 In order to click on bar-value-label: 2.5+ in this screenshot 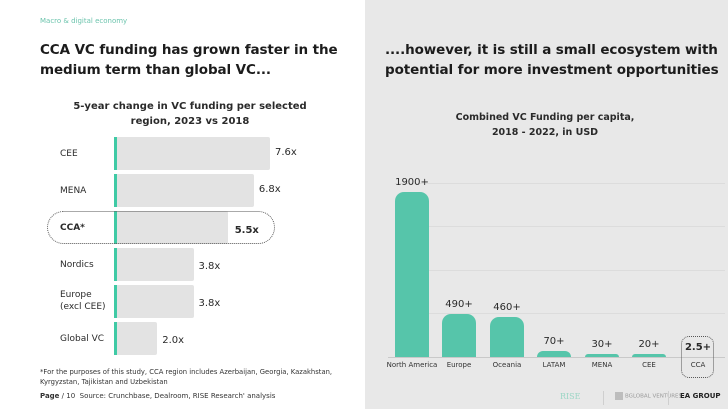, I will do `click(698, 347)`.